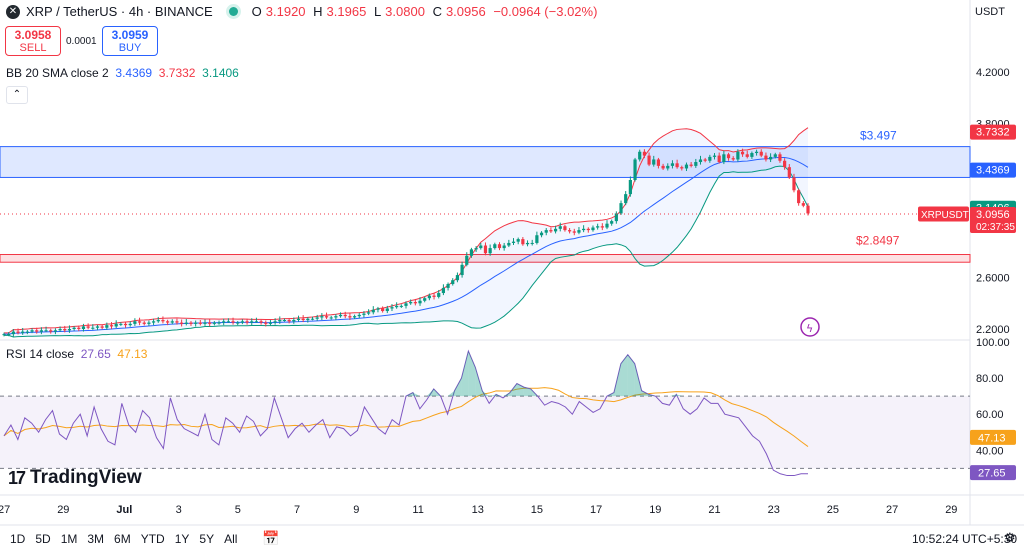  I want to click on timeframe-1d: 1D, so click(18, 539).